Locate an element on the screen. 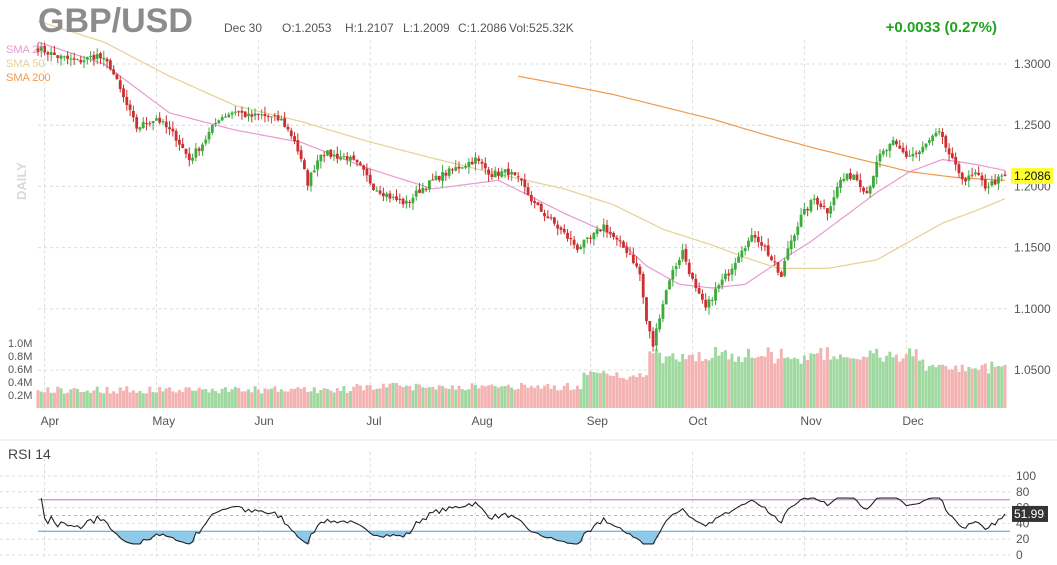 The width and height of the screenshot is (1057, 565). legend-sma200: SMA 200 is located at coordinates (28, 78).